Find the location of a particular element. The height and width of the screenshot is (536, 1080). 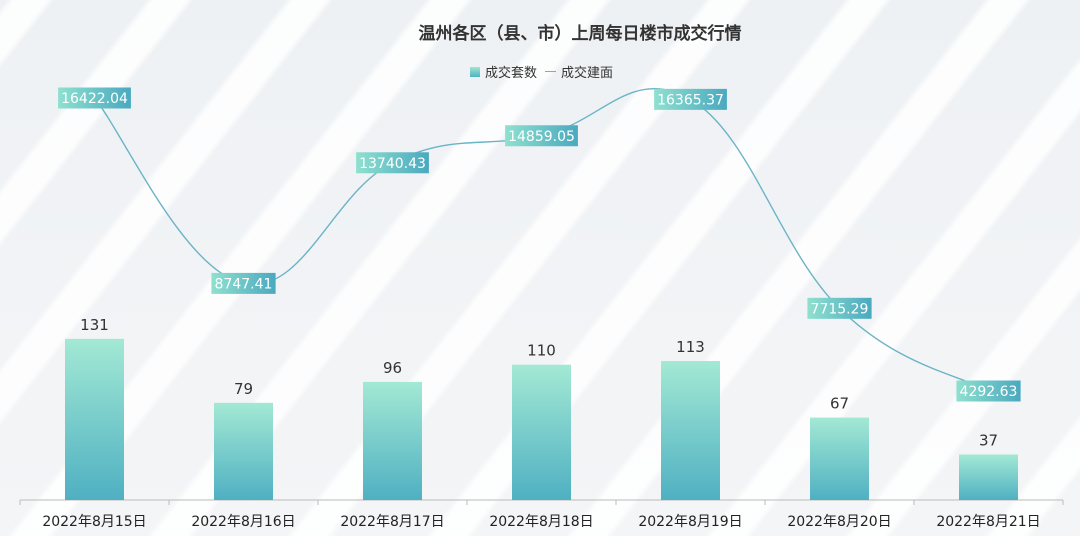

x-tick-label: 2022年8月15日 is located at coordinates (94, 522).